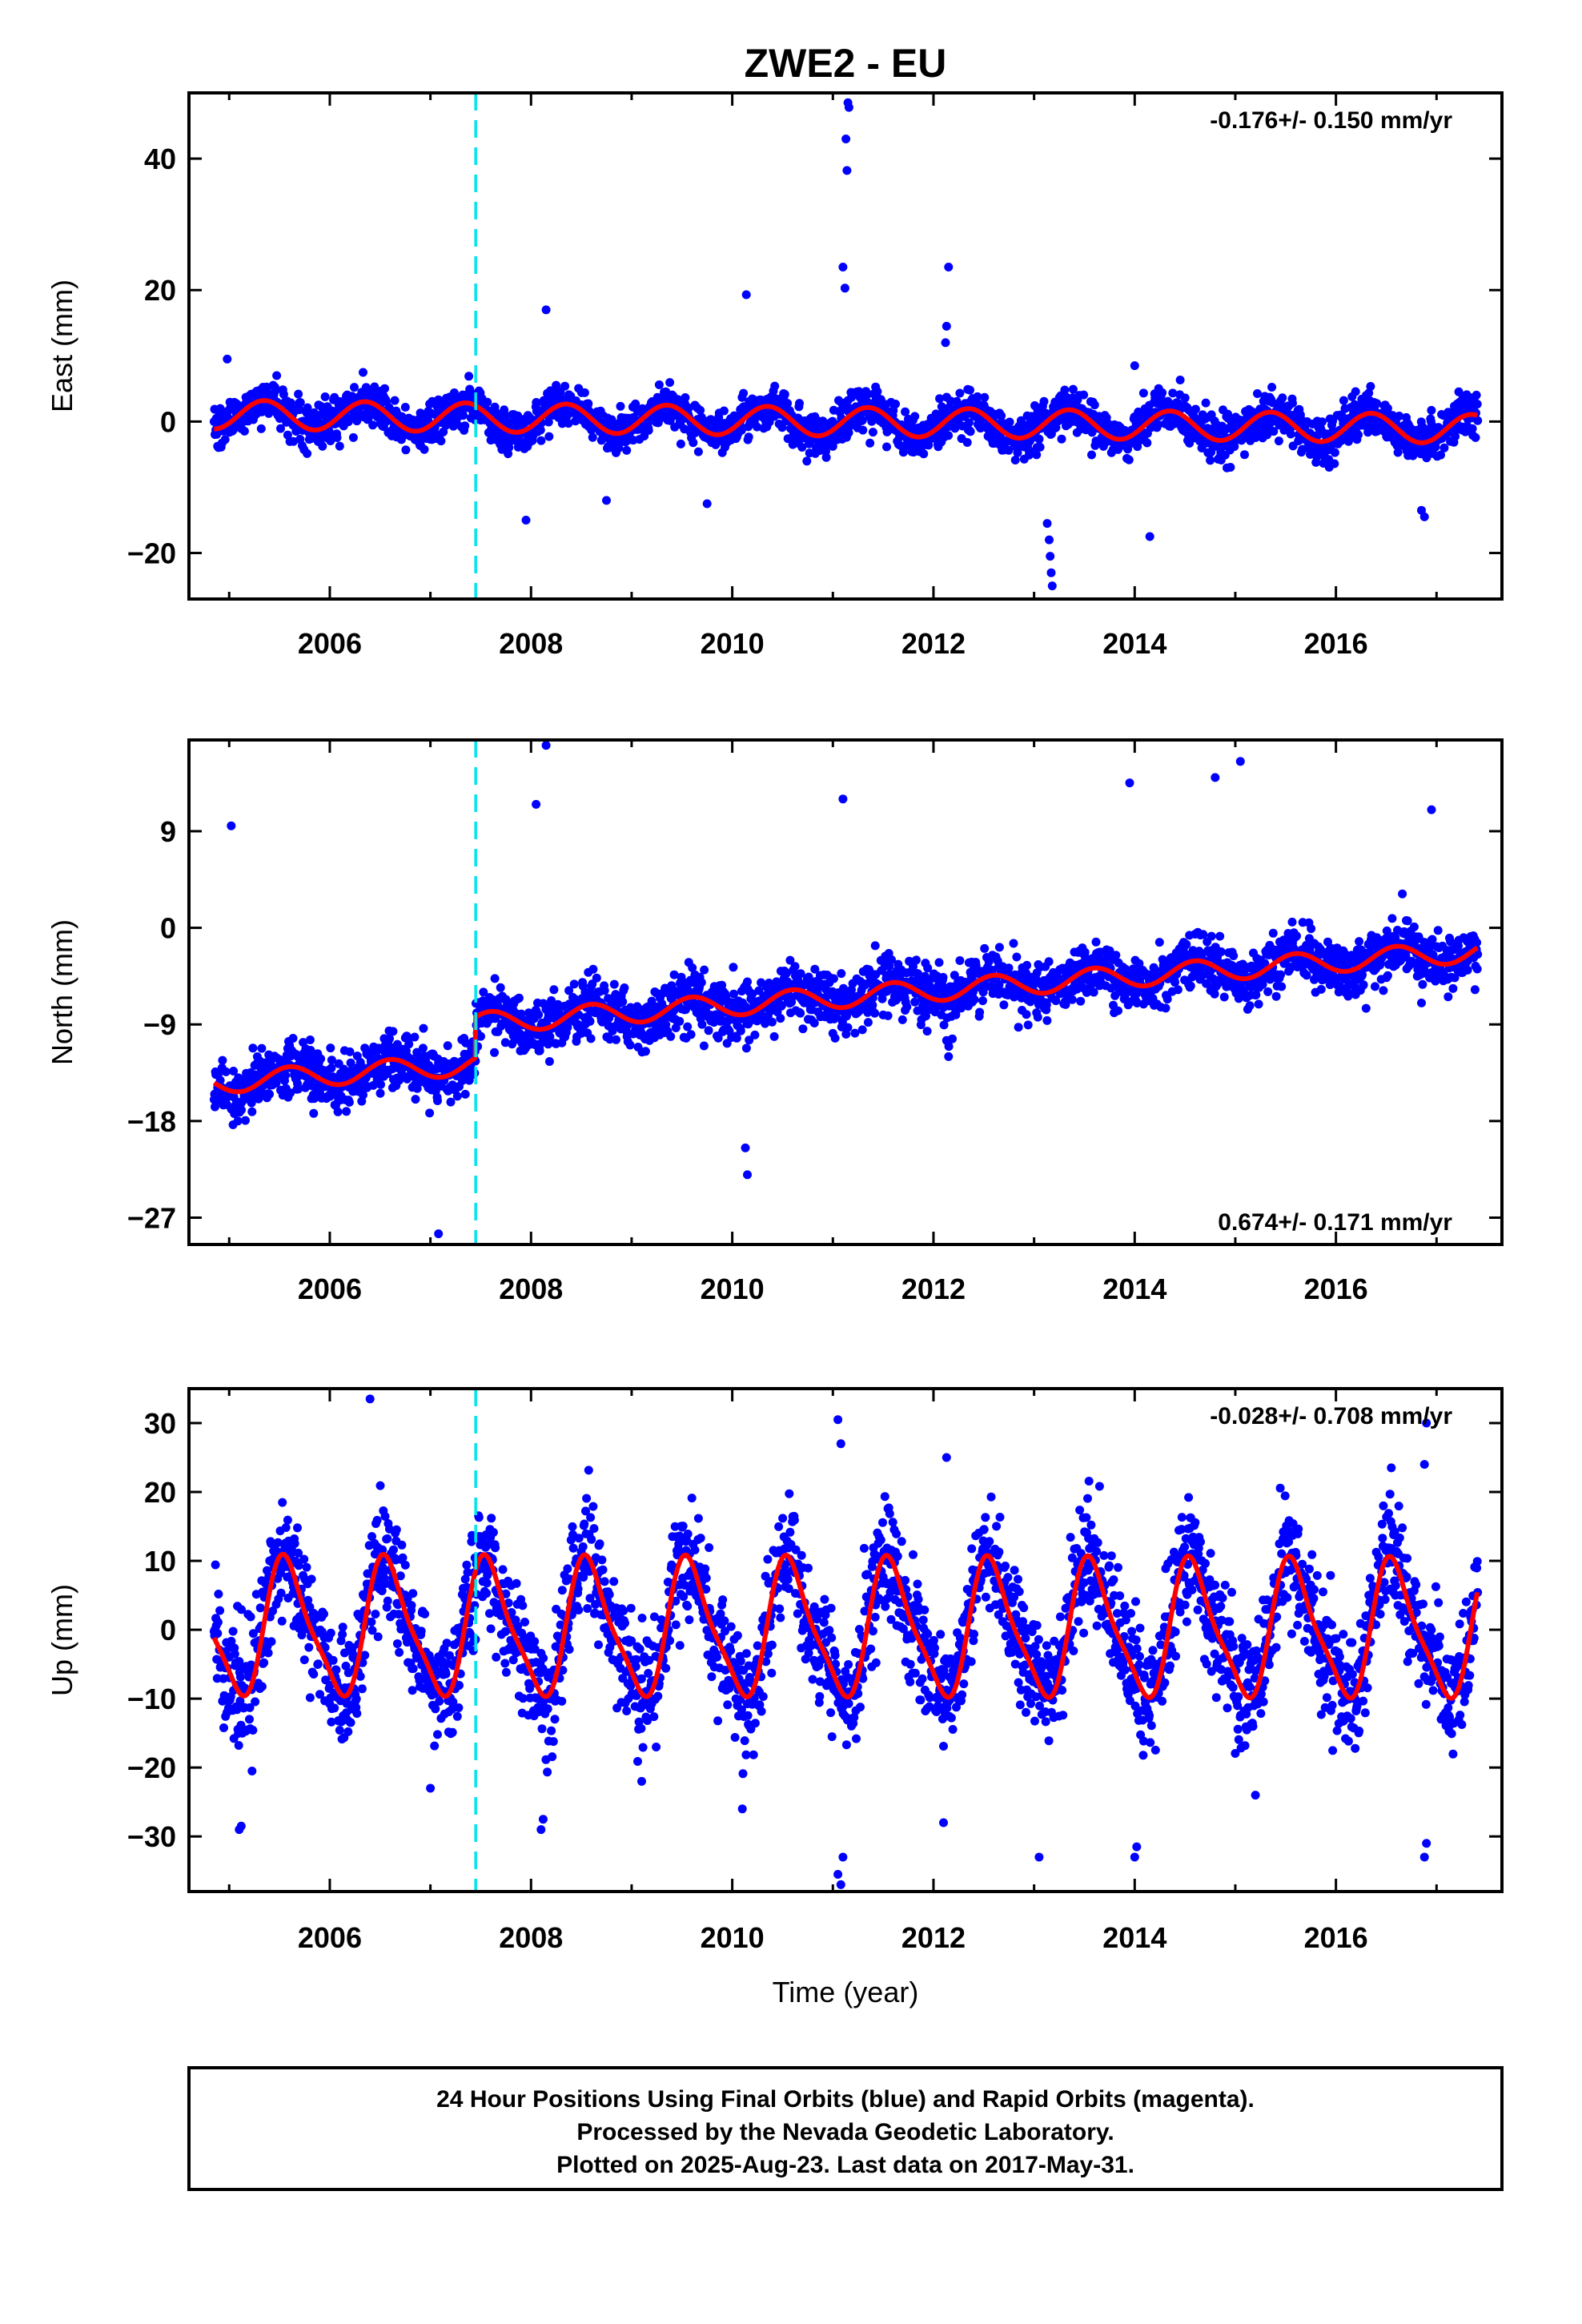 The image size is (1582, 2324). What do you see at coordinates (151, 553) in the screenshot?
I see `y-tick-label: −20` at bounding box center [151, 553].